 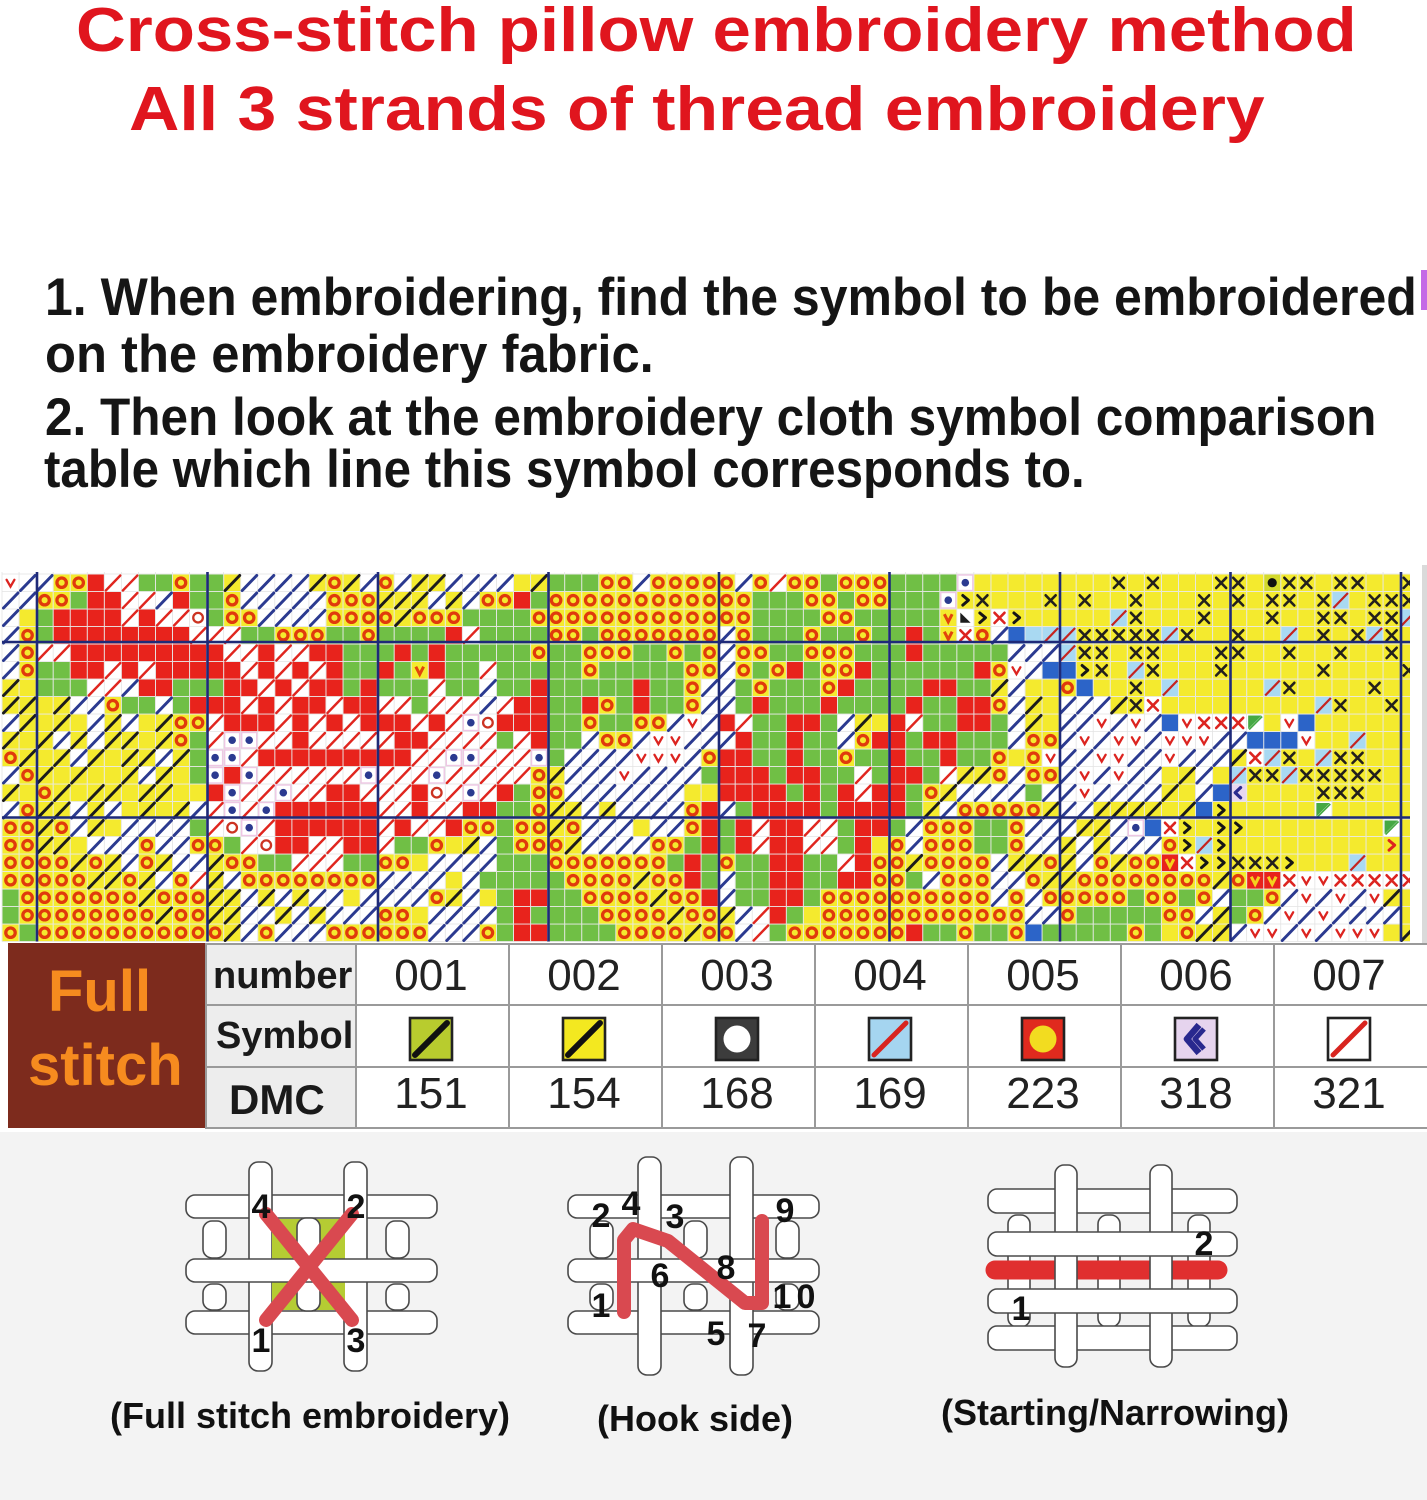 I want to click on svg-text: 6, so click(x=660, y=1276).